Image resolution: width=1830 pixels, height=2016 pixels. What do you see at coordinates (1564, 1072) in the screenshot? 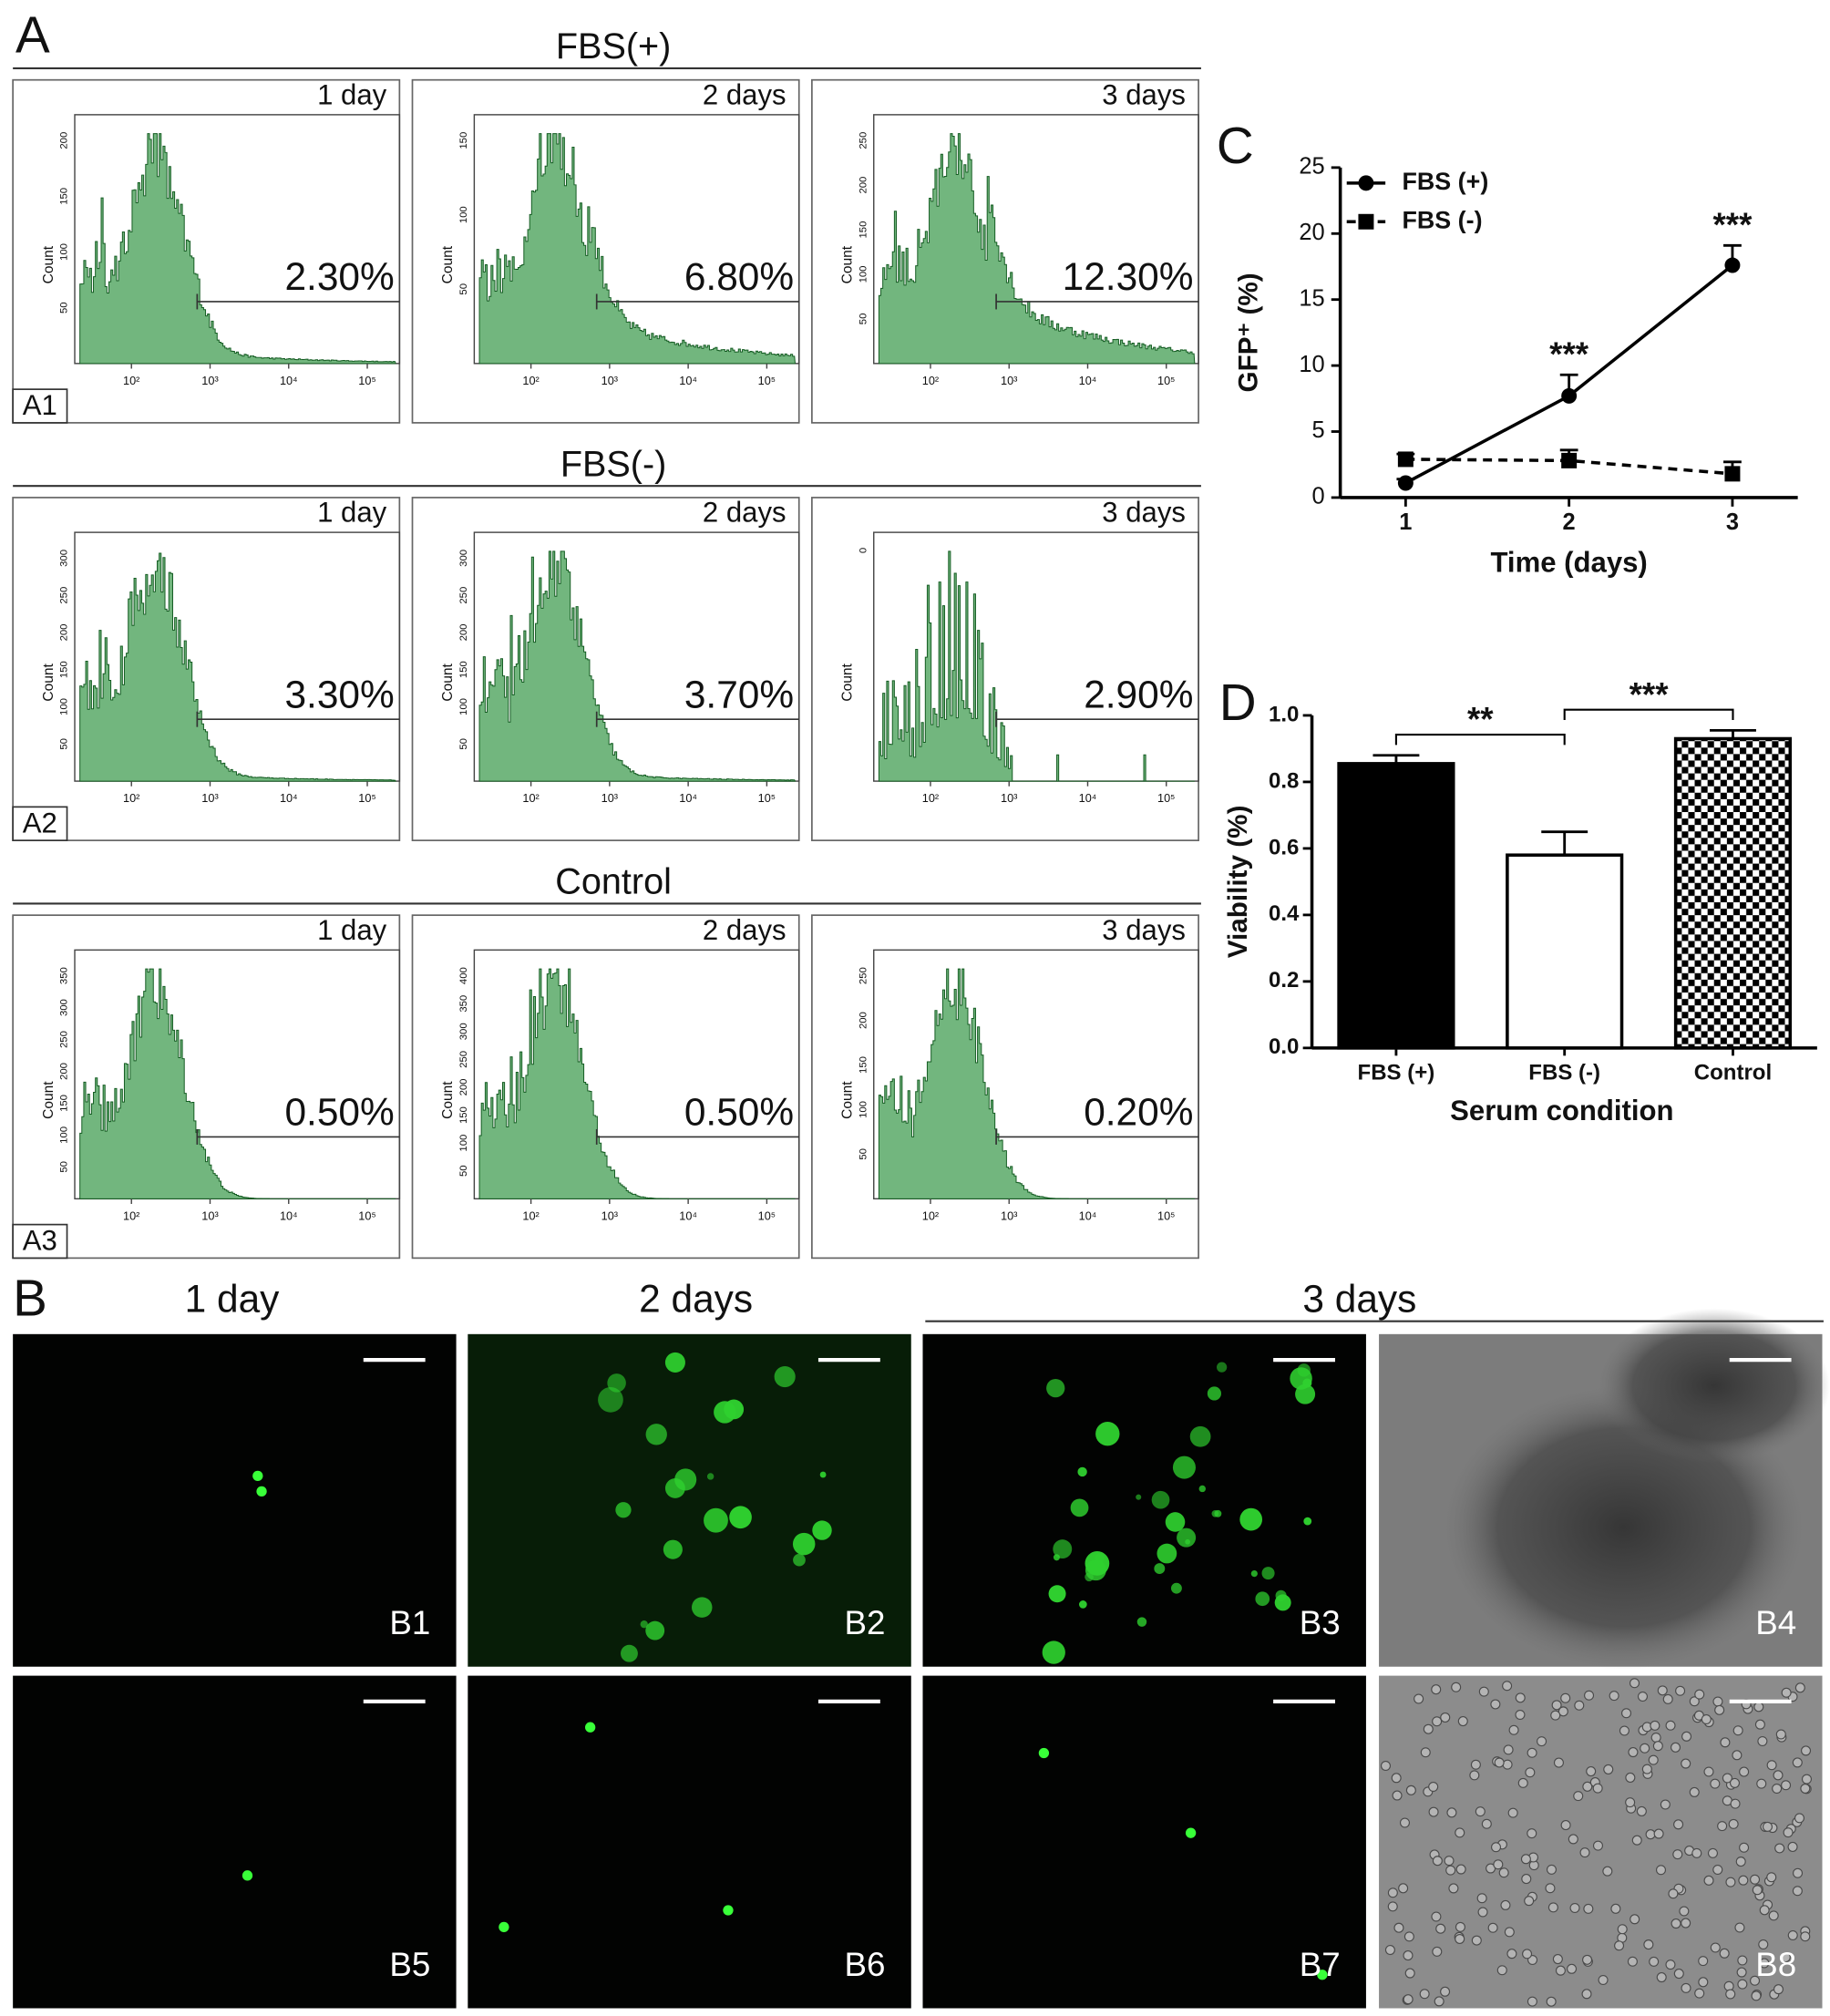
I see `x-tick-label: FBS (-)` at bounding box center [1564, 1072].